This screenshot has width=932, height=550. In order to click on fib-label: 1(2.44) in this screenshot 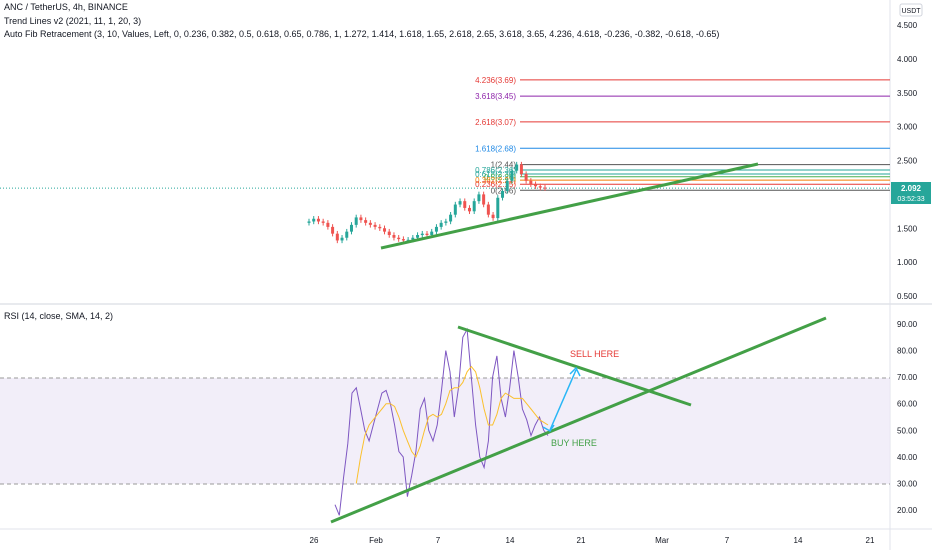, I will do `click(504, 165)`.